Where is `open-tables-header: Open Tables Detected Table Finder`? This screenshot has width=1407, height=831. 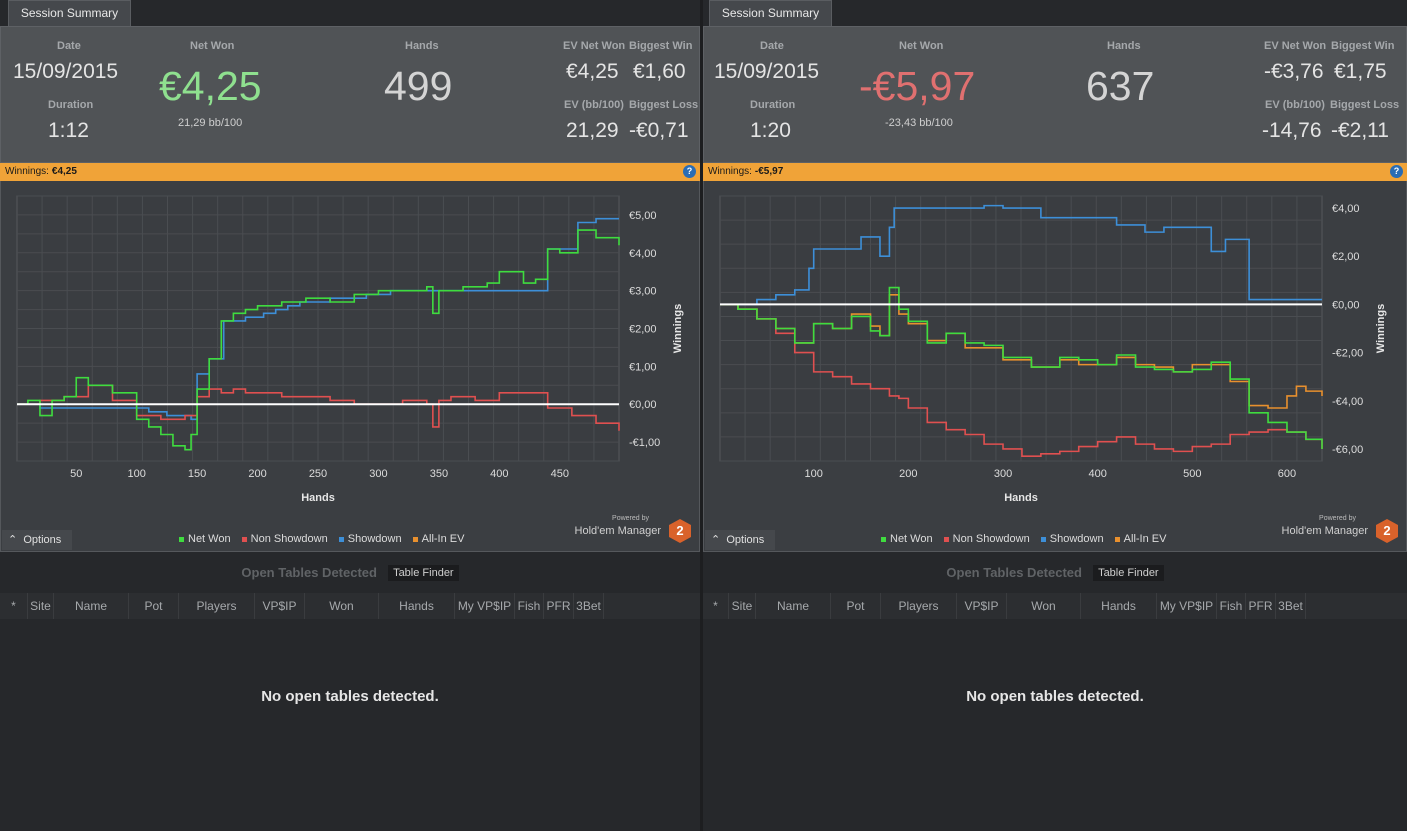
open-tables-header: Open Tables Detected Table Finder is located at coordinates (350, 574).